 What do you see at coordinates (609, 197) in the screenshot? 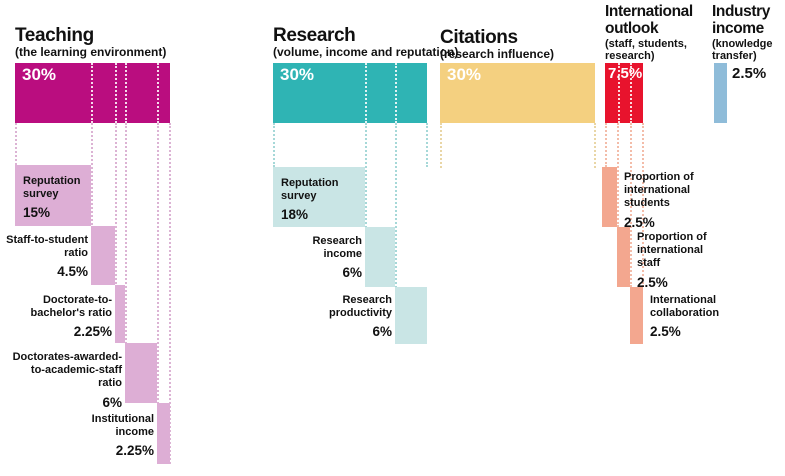
I see `international-sub-bar-students` at bounding box center [609, 197].